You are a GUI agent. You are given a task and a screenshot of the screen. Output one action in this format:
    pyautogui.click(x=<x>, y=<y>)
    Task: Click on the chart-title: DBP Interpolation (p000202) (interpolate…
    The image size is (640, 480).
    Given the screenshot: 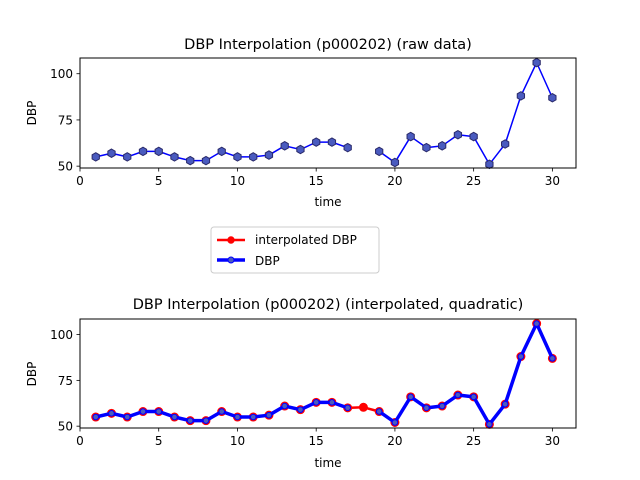 What is the action you would take?
    pyautogui.click(x=328, y=305)
    